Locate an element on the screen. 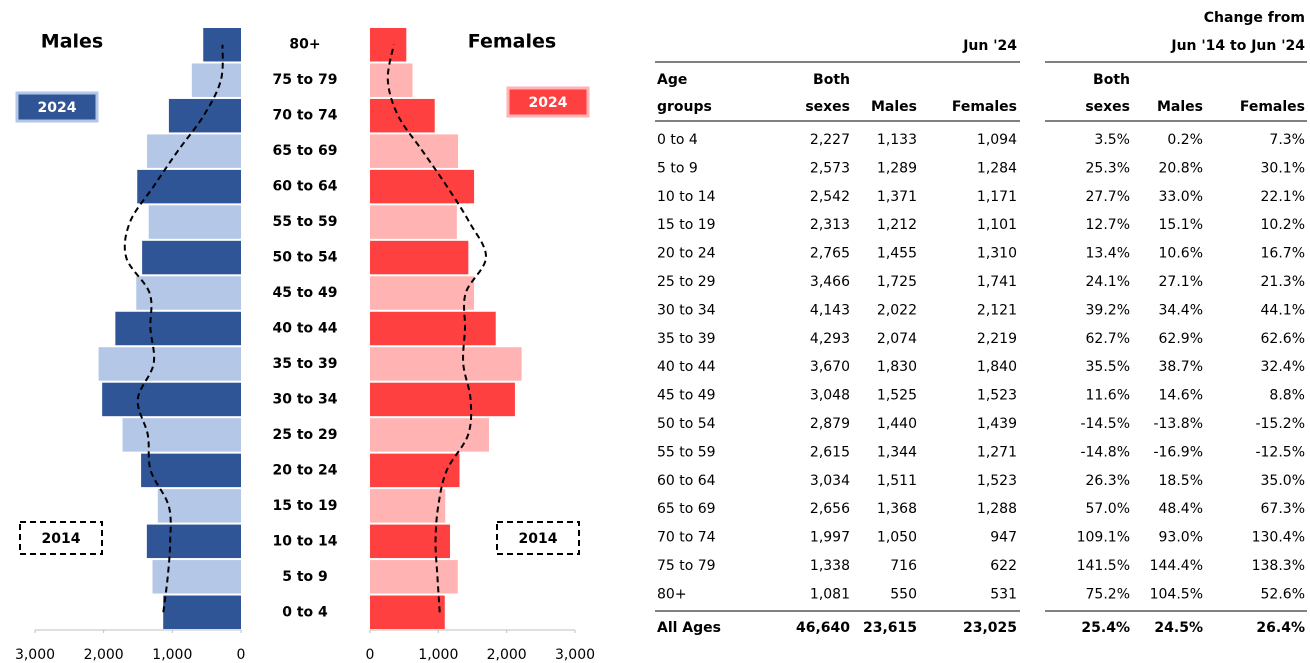 This screenshot has width=1310, height=663. cell: 2,121 is located at coordinates (997, 310).